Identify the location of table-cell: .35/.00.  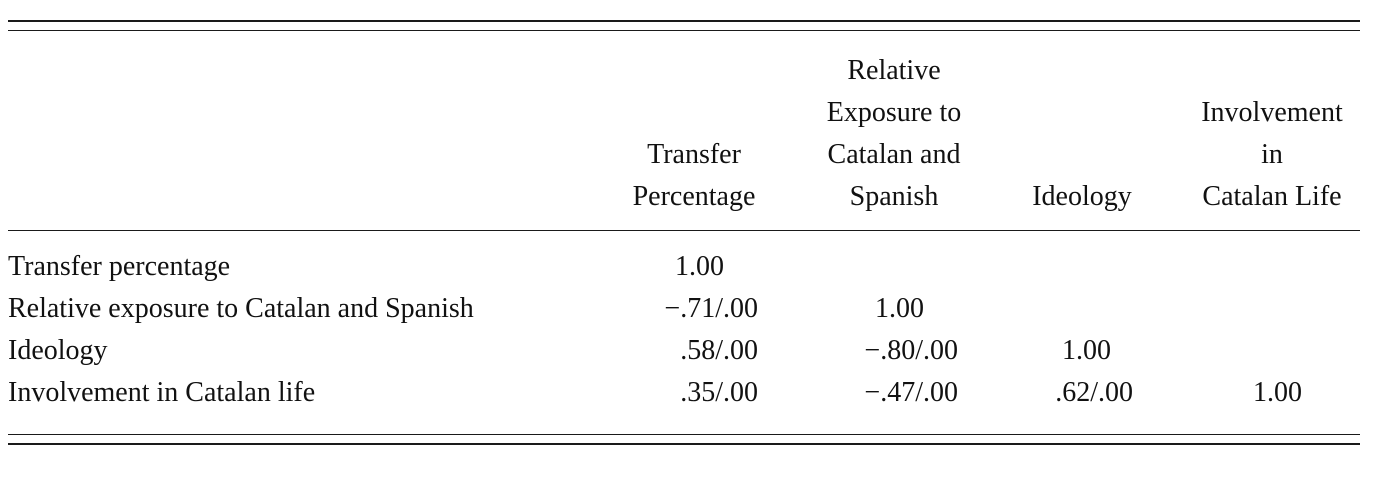
(719, 392).